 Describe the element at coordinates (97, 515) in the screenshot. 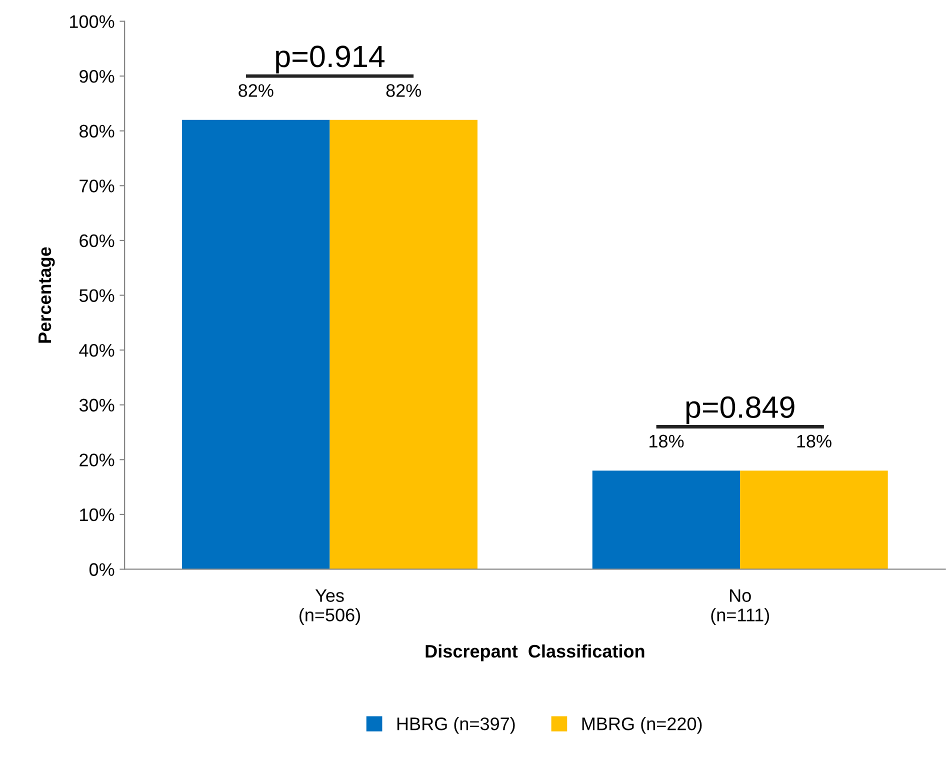

I see `y-tick-label: 10%` at that location.